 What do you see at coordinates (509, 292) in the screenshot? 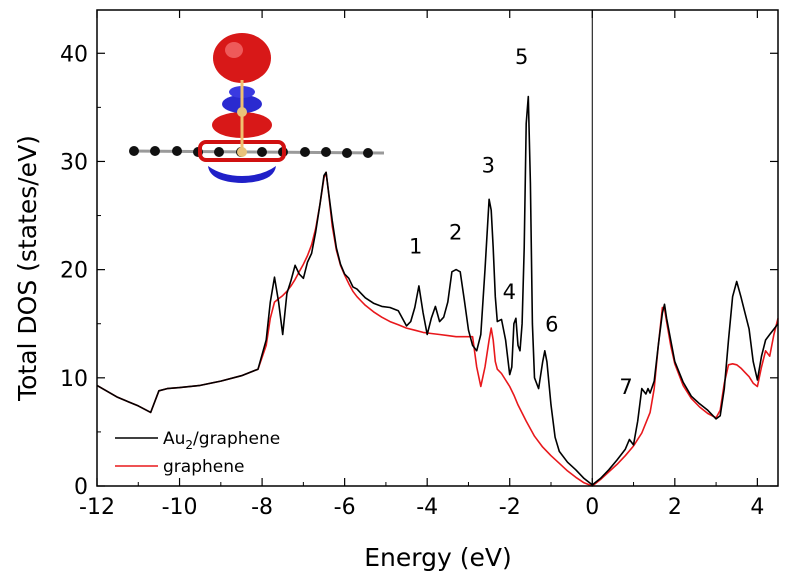
I see `peak-label-4: 4` at bounding box center [509, 292].